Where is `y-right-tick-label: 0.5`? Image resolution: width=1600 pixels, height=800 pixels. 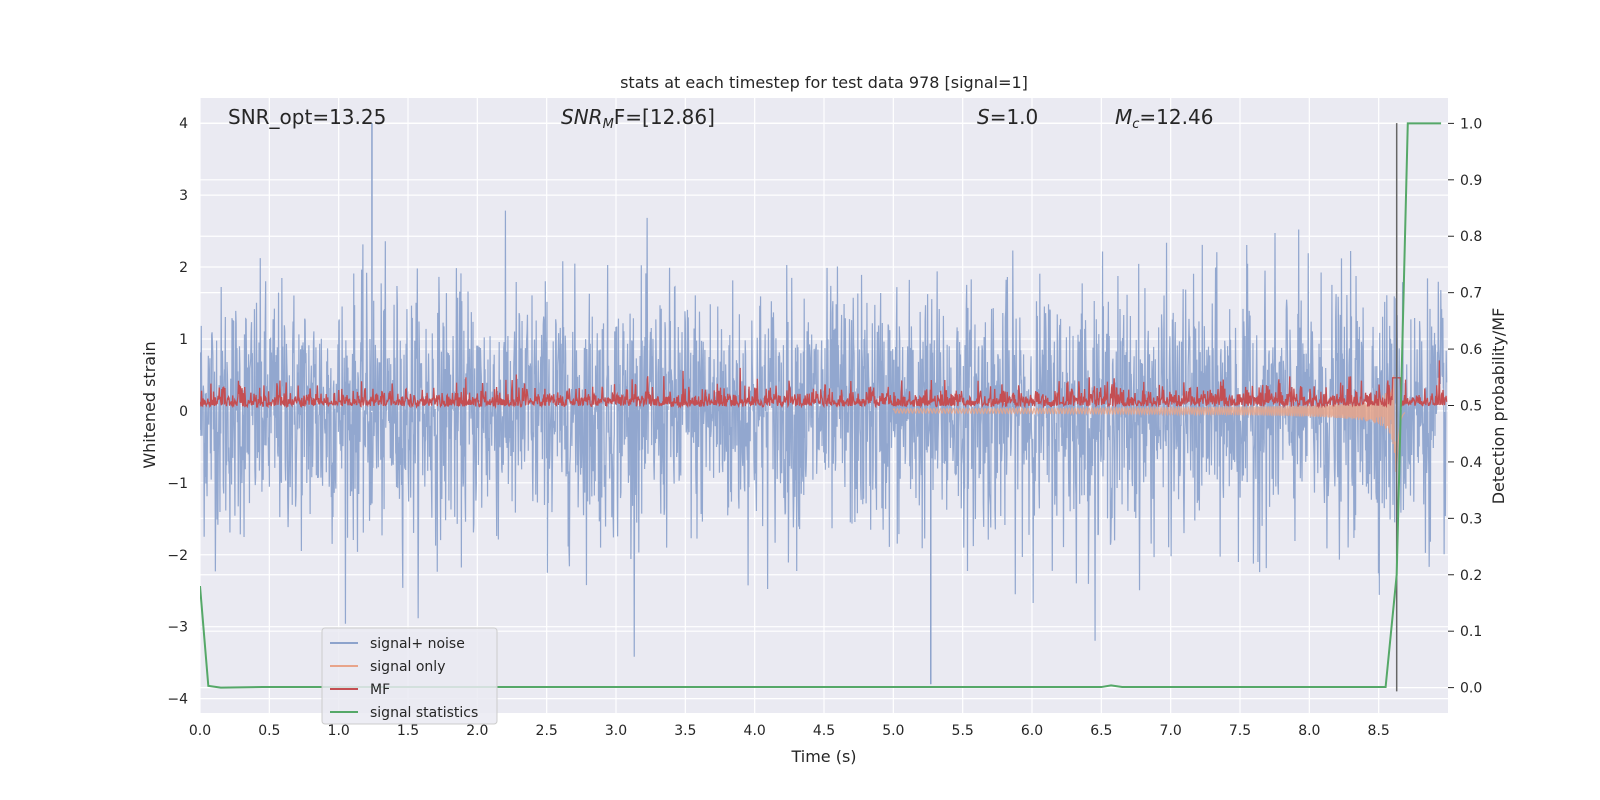 y-right-tick-label: 0.5 is located at coordinates (1471, 407).